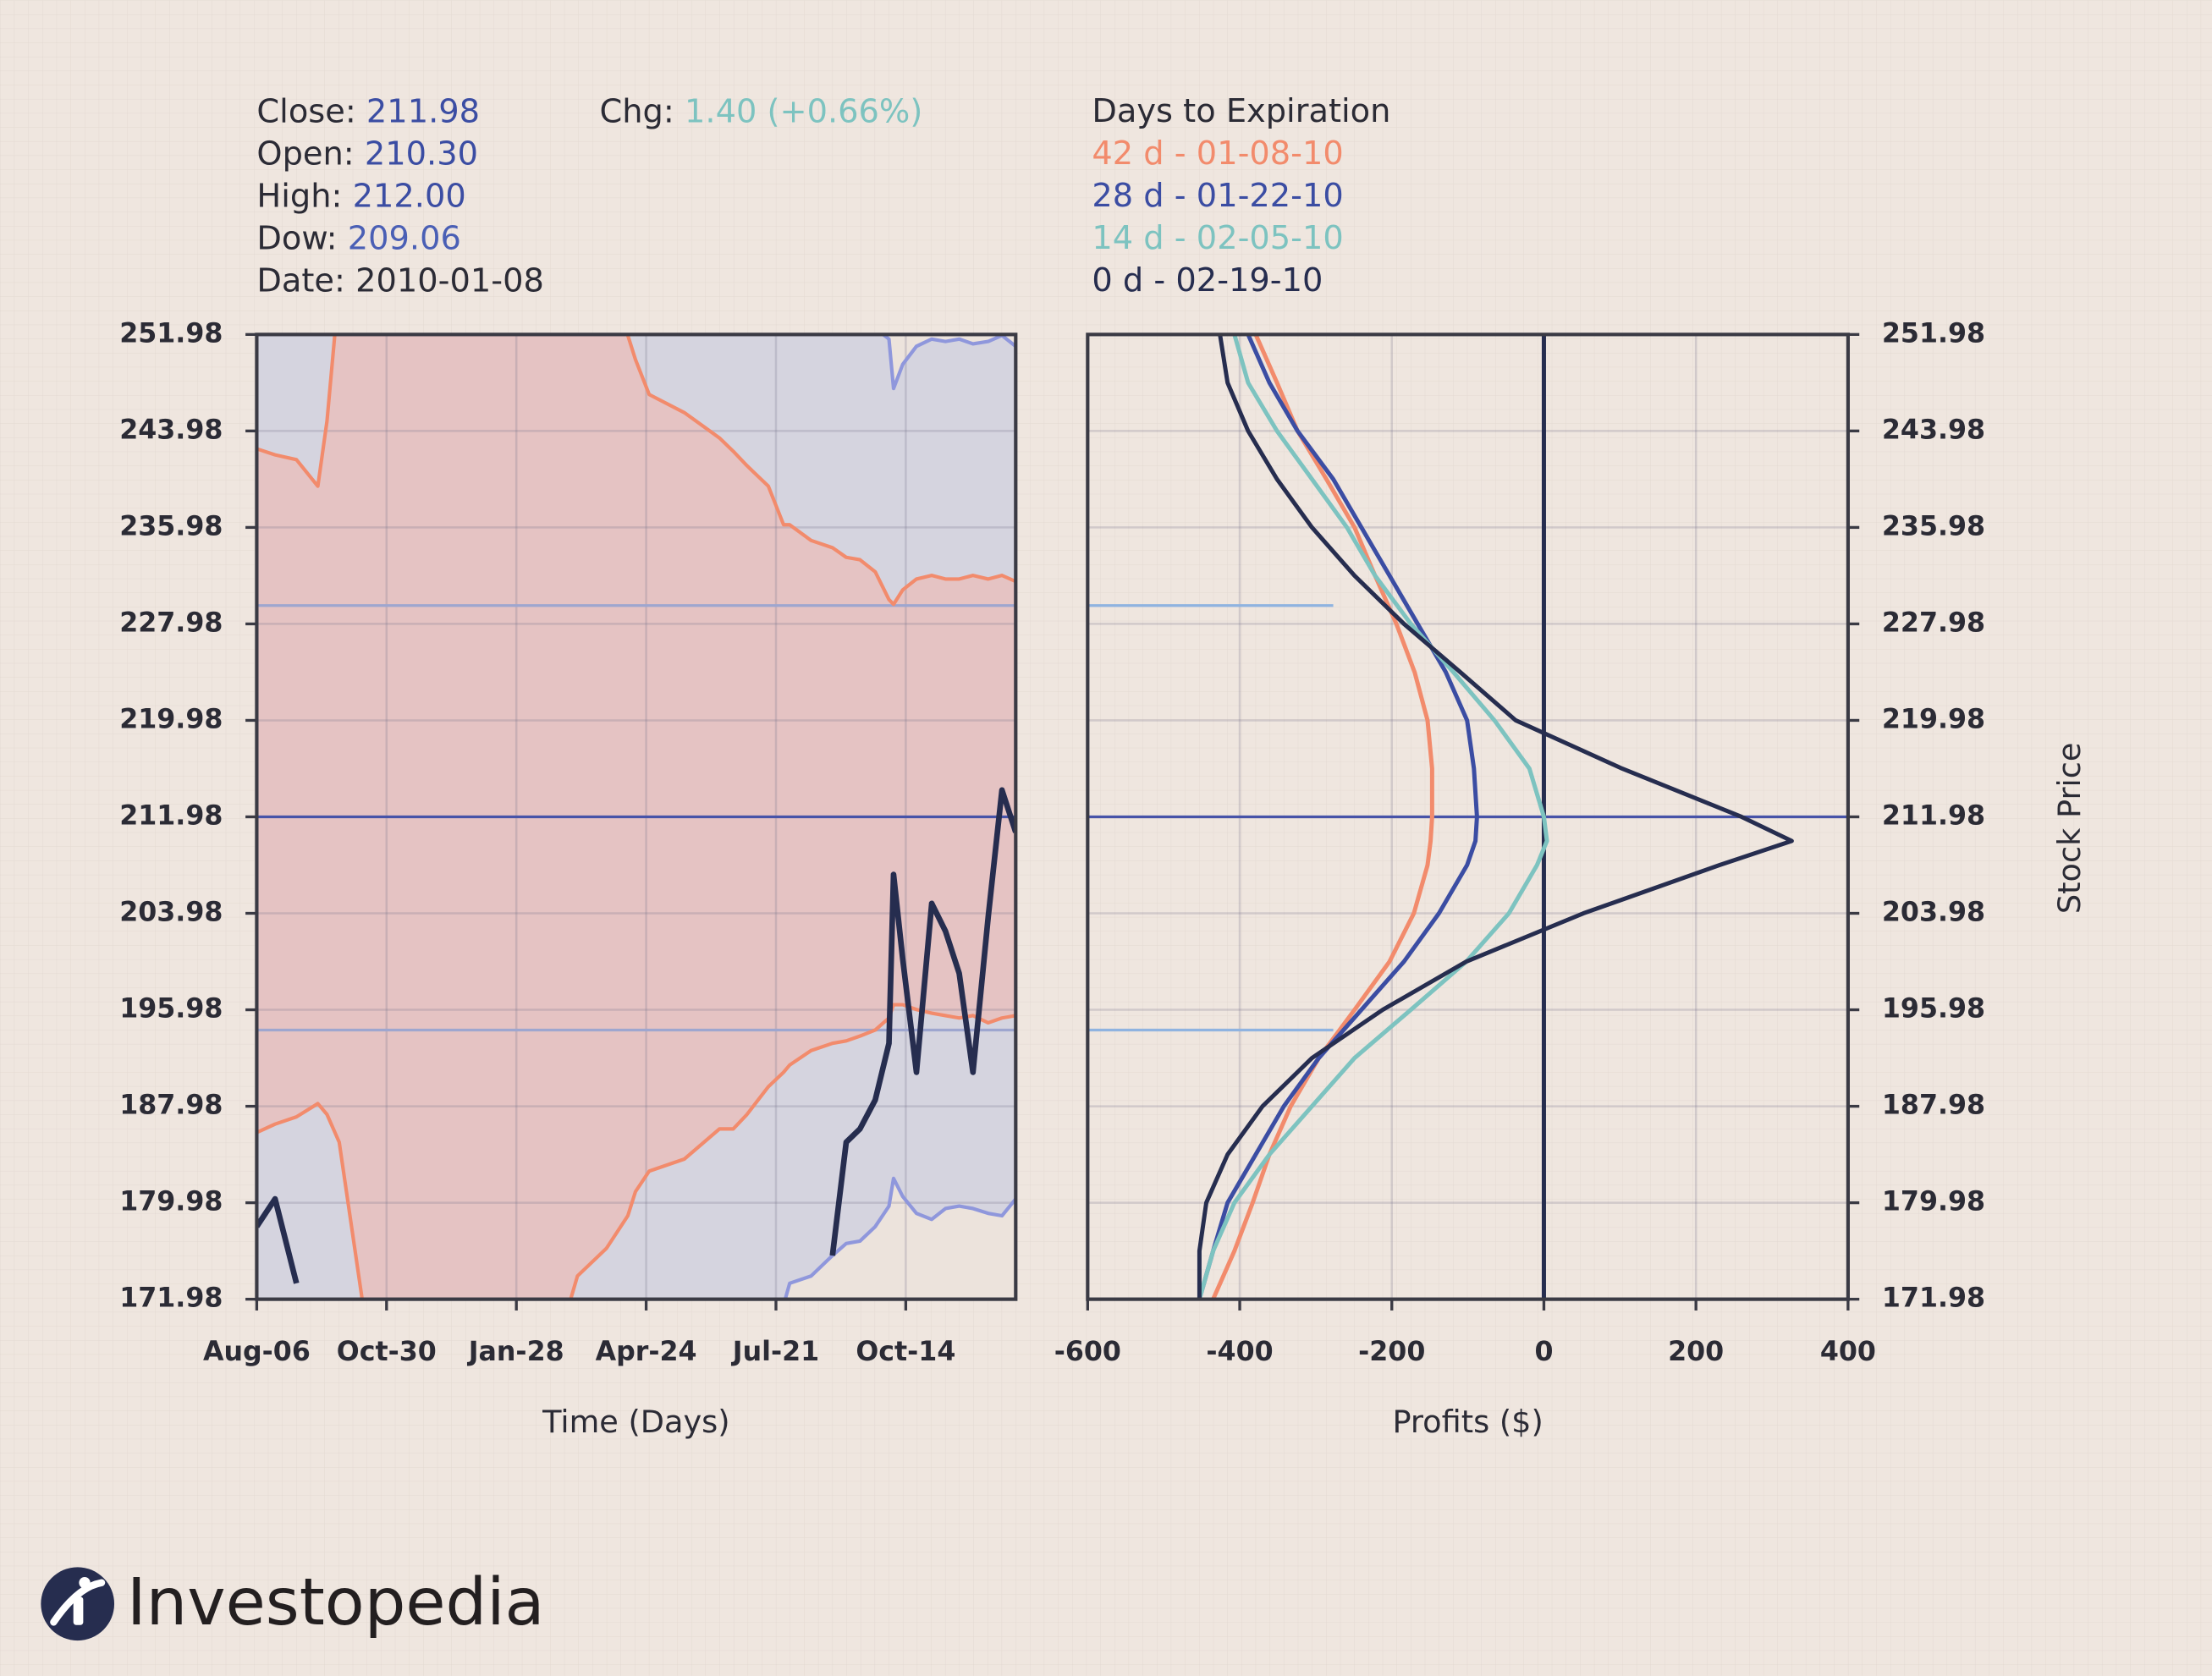 The width and height of the screenshot is (2212, 1676). Describe the element at coordinates (2069, 829) in the screenshot. I see `y-axis-label: Stock Price` at that location.